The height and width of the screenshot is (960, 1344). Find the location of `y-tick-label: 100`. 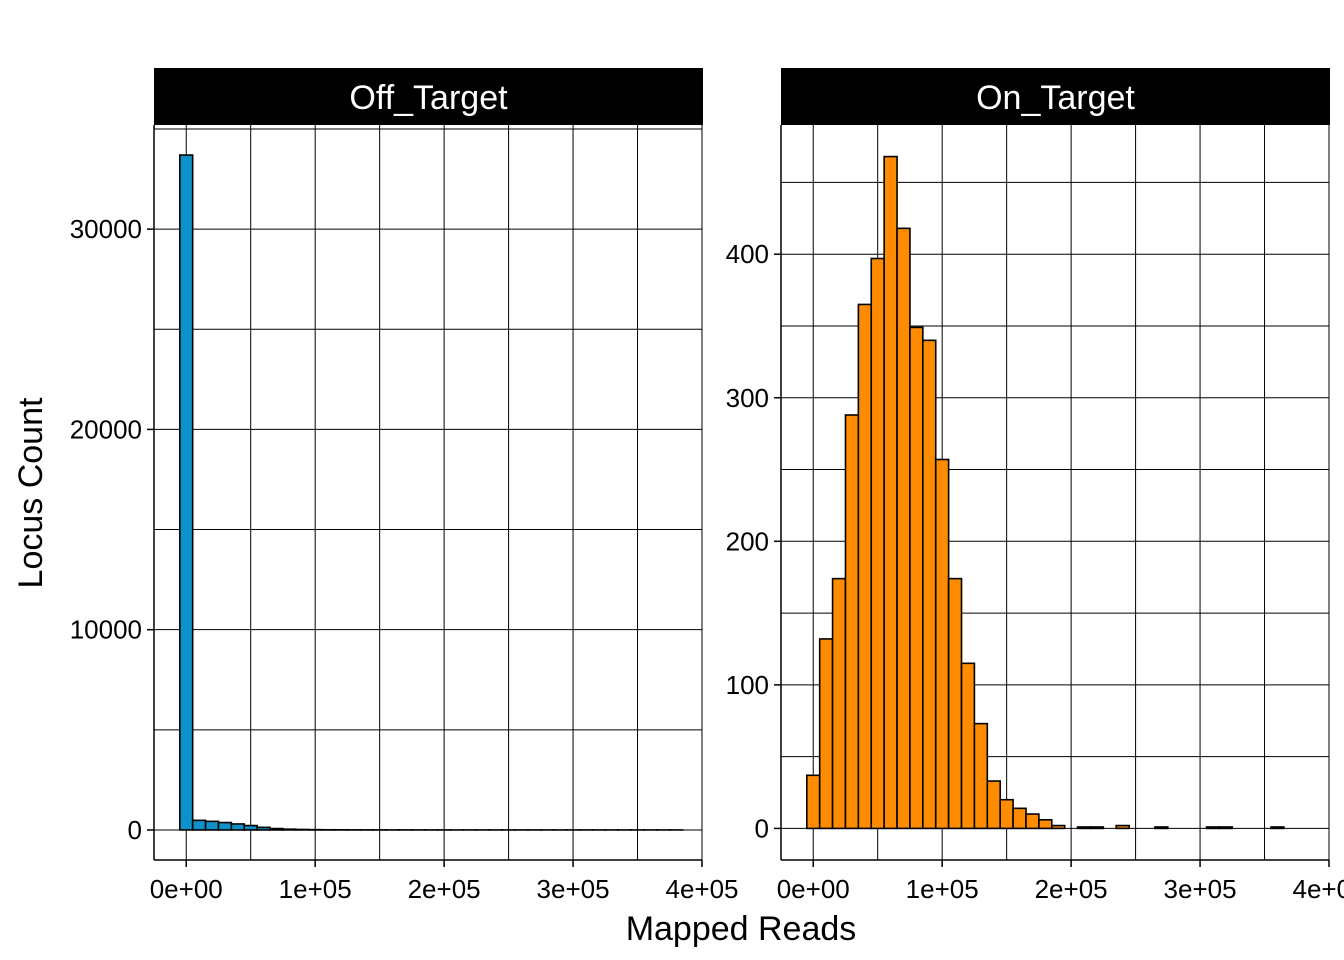

y-tick-label: 100 is located at coordinates (747, 685).